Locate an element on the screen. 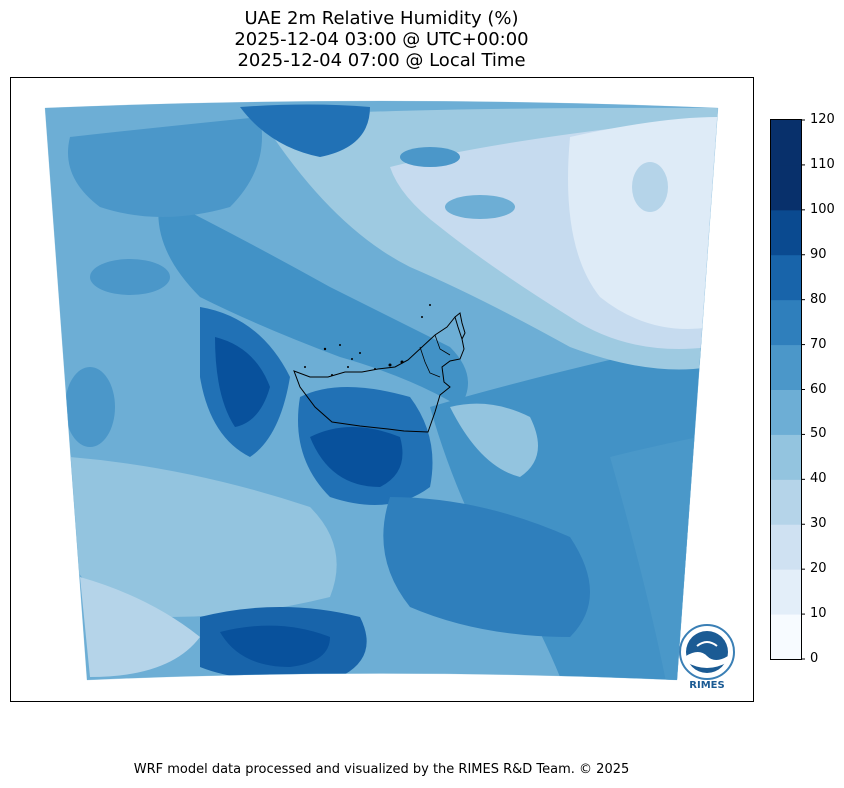 The image size is (844, 788). colorbar-tick-label: 100 is located at coordinates (822, 209).